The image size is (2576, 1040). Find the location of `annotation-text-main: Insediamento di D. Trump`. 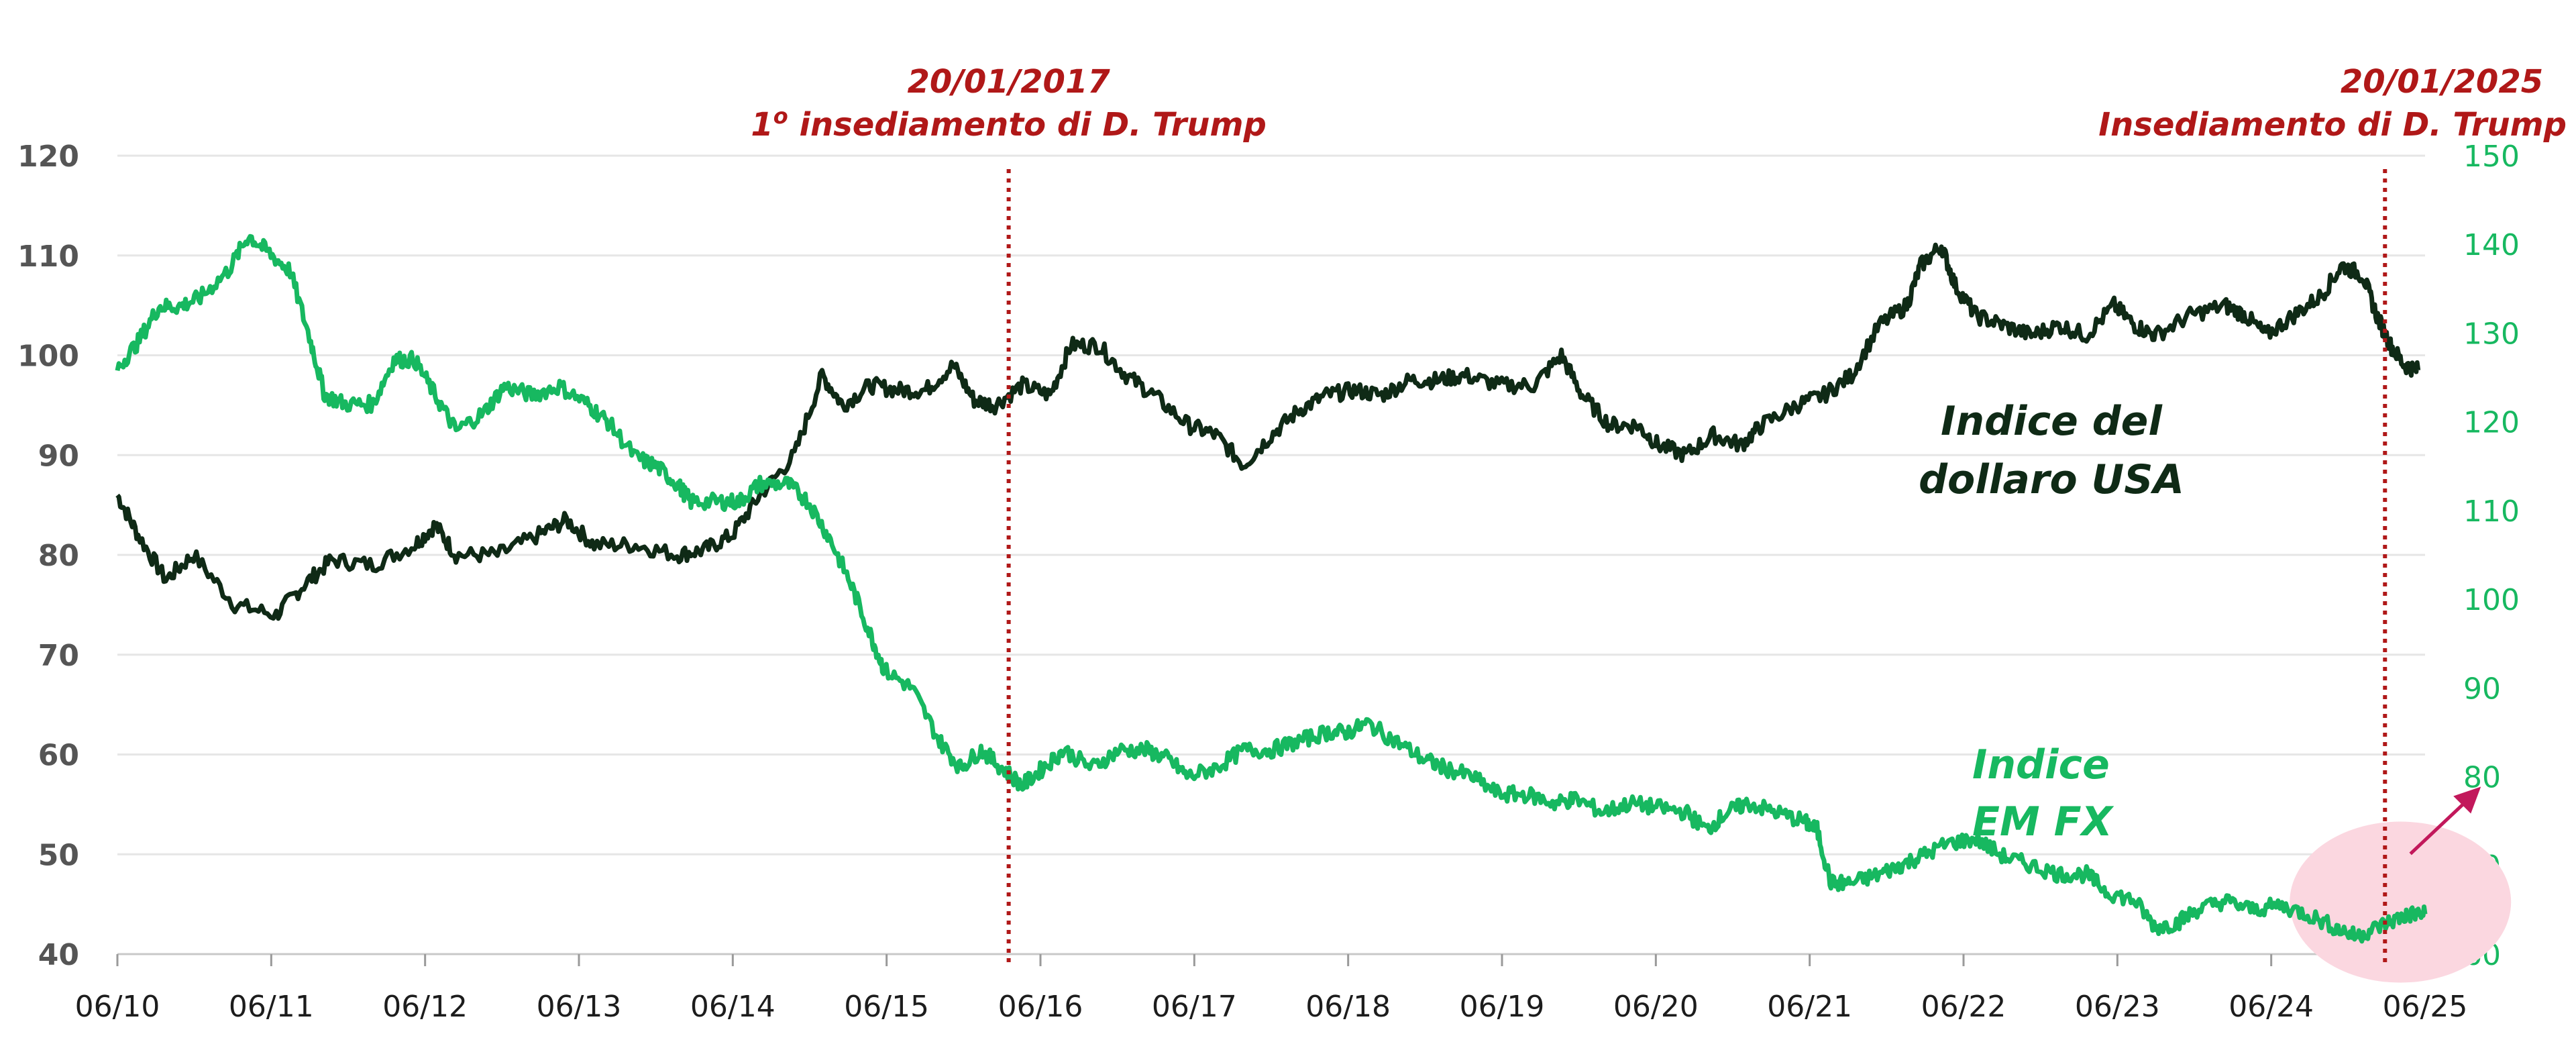

annotation-text-main: Insediamento di D. Trump is located at coordinates (2332, 125).